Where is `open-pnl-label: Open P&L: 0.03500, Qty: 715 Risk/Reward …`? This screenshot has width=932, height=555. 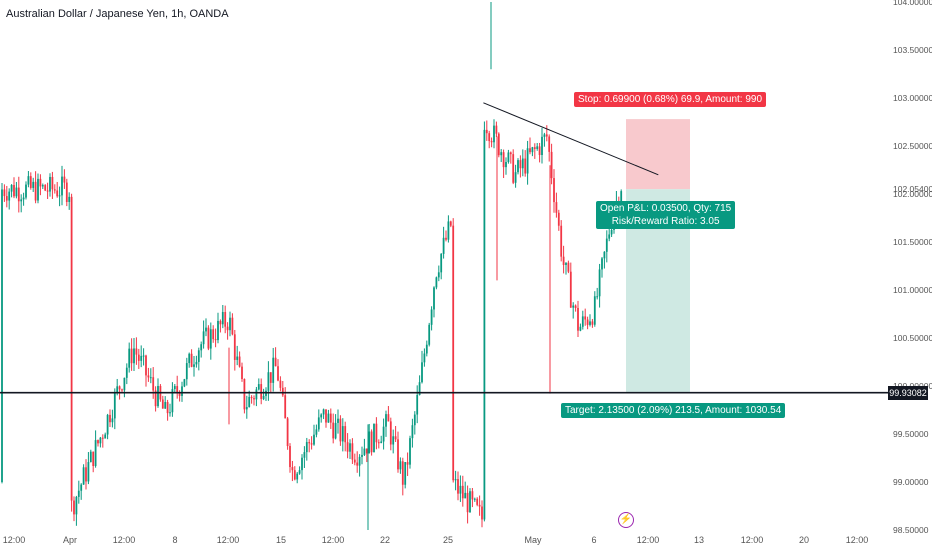 open-pnl-label: Open P&L: 0.03500, Qty: 715 Risk/Reward … is located at coordinates (666, 215).